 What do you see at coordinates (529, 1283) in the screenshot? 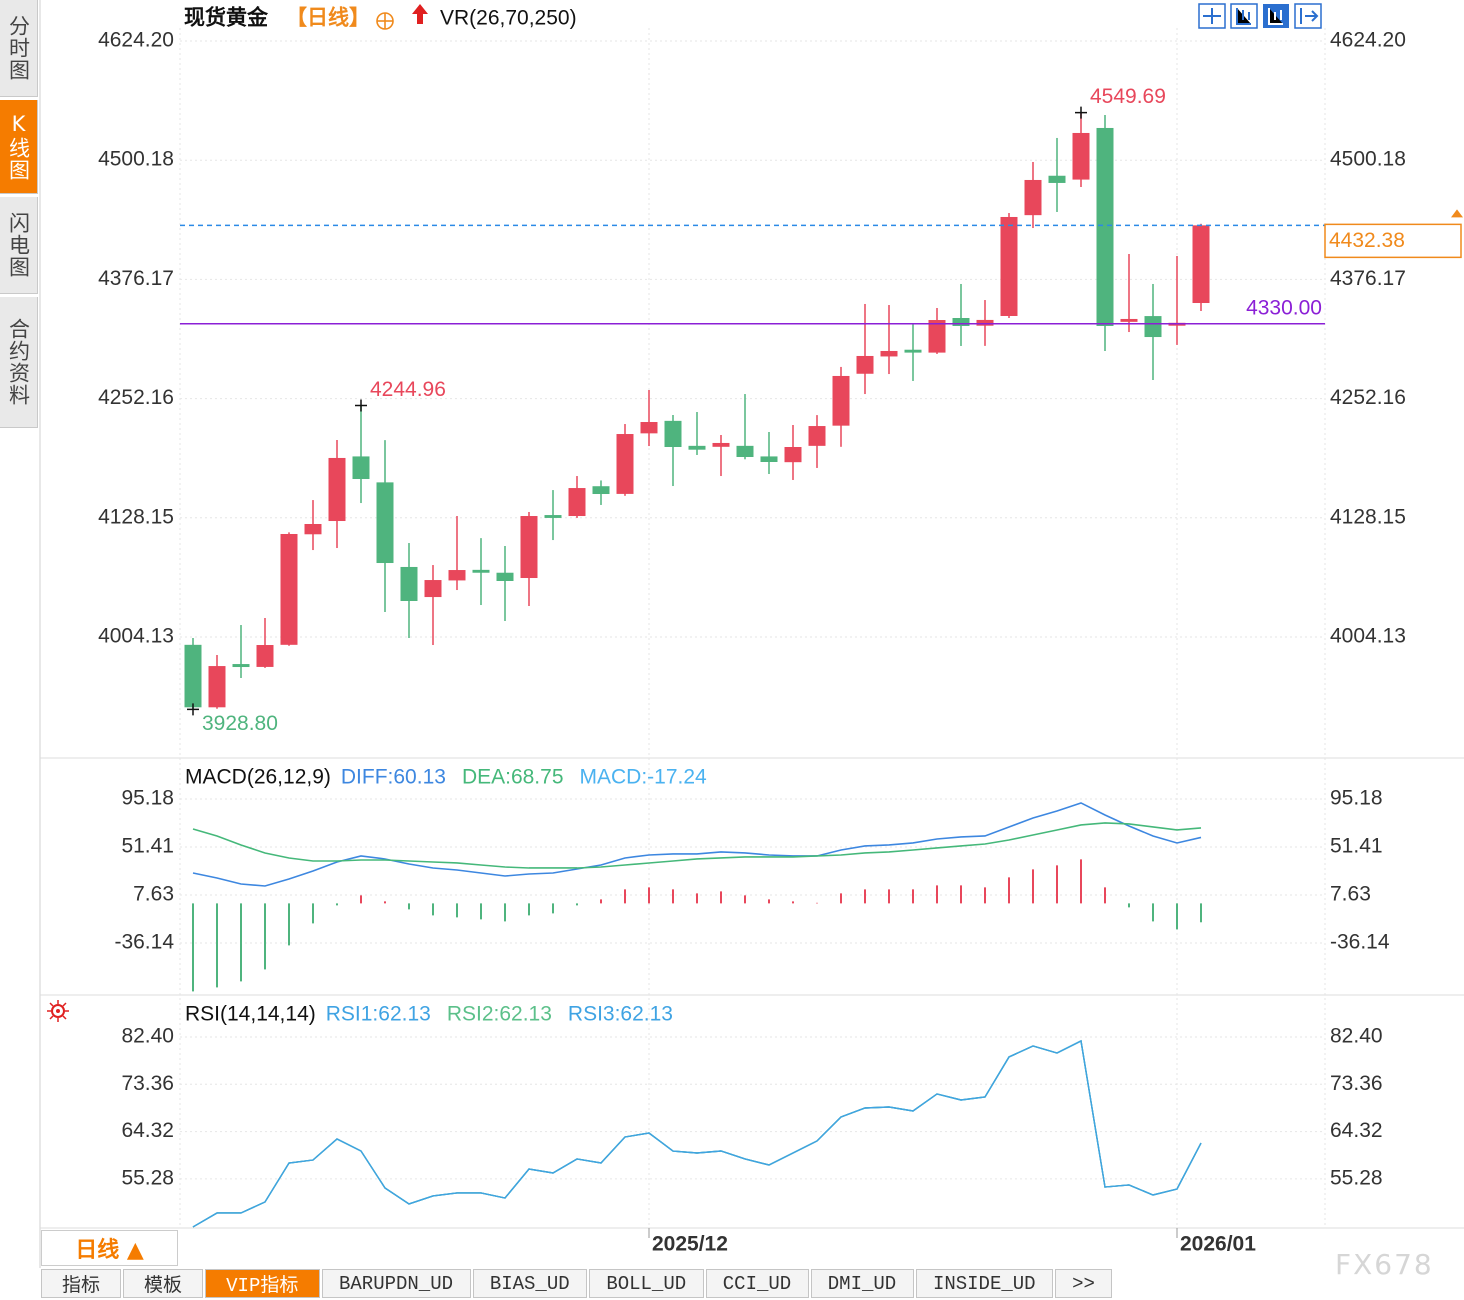
I see `indicator-tab: BIAS_UD` at bounding box center [529, 1283].